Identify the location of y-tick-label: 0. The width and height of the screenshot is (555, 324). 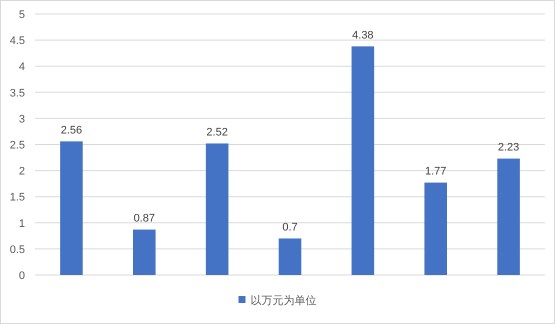
(21, 276).